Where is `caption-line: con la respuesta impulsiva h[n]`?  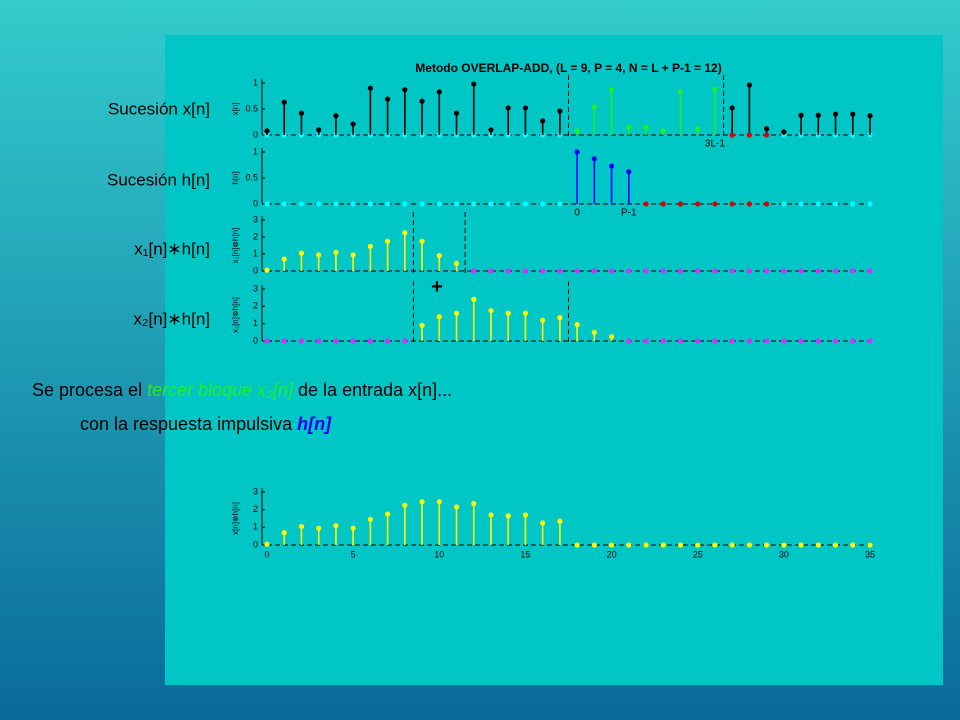 caption-line: con la respuesta impulsiva h[n] is located at coordinates (206, 424).